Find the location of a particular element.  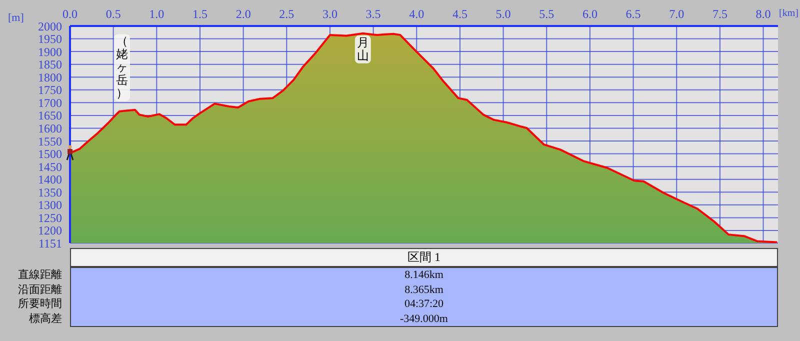

y-tick-label: 1151 is located at coordinates (50, 243).